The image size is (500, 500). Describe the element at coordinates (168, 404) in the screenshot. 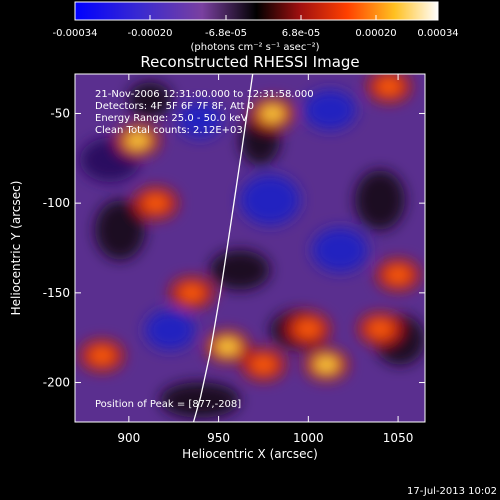

I see `peak-position-label: Position of Peak = [877,-208]` at that location.